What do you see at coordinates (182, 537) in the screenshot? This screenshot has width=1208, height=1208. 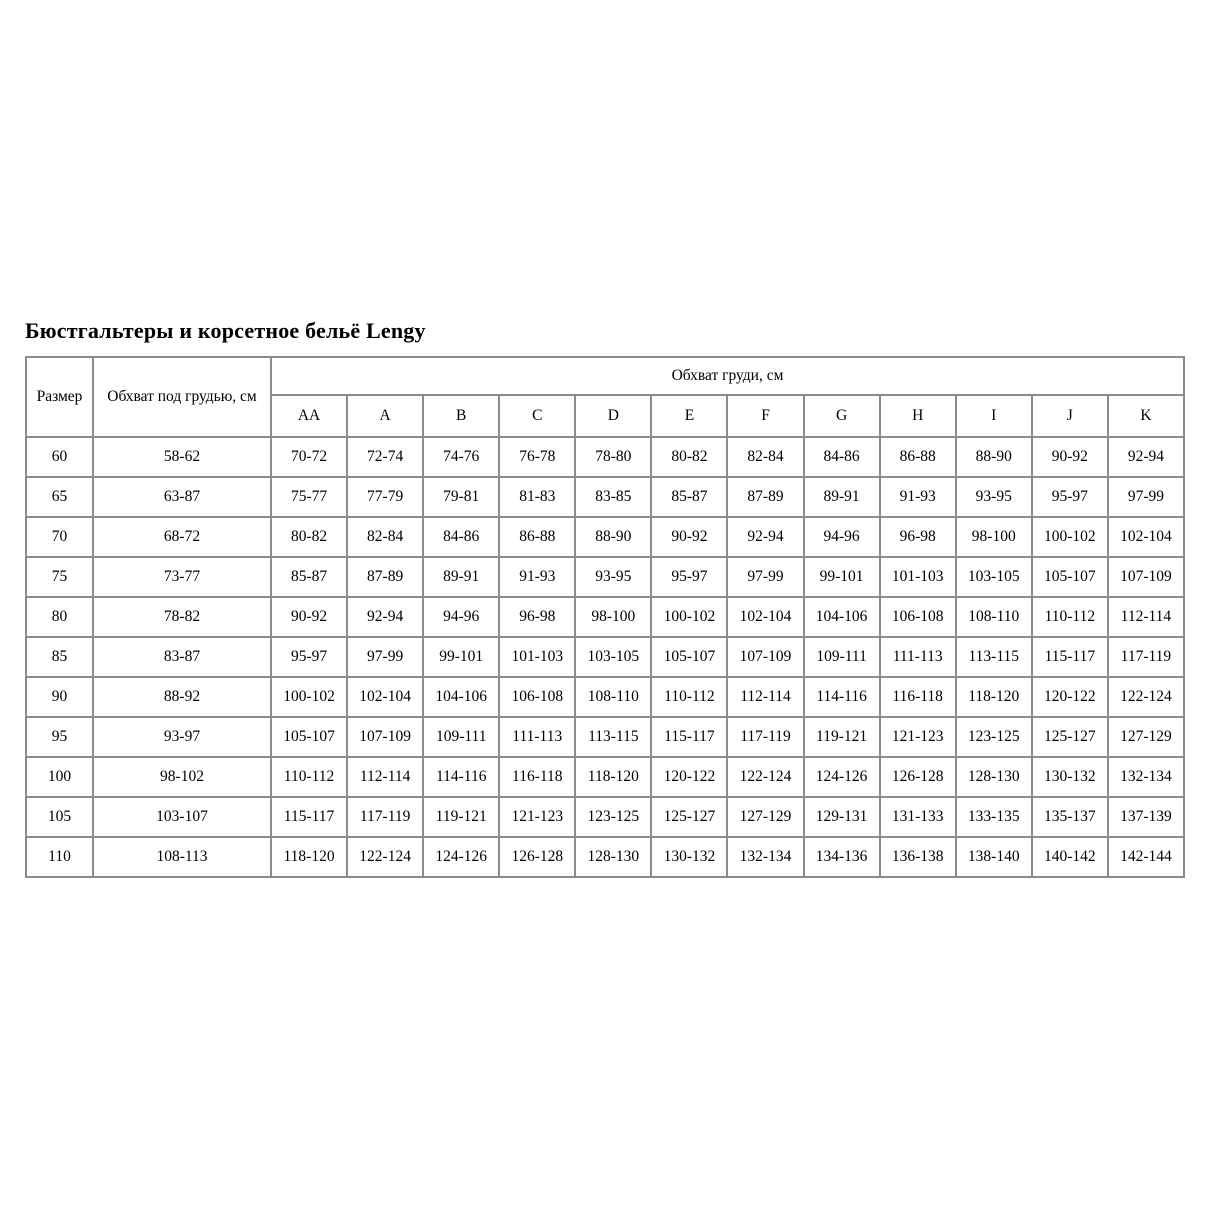 I see `underbust-cell: 68-72` at bounding box center [182, 537].